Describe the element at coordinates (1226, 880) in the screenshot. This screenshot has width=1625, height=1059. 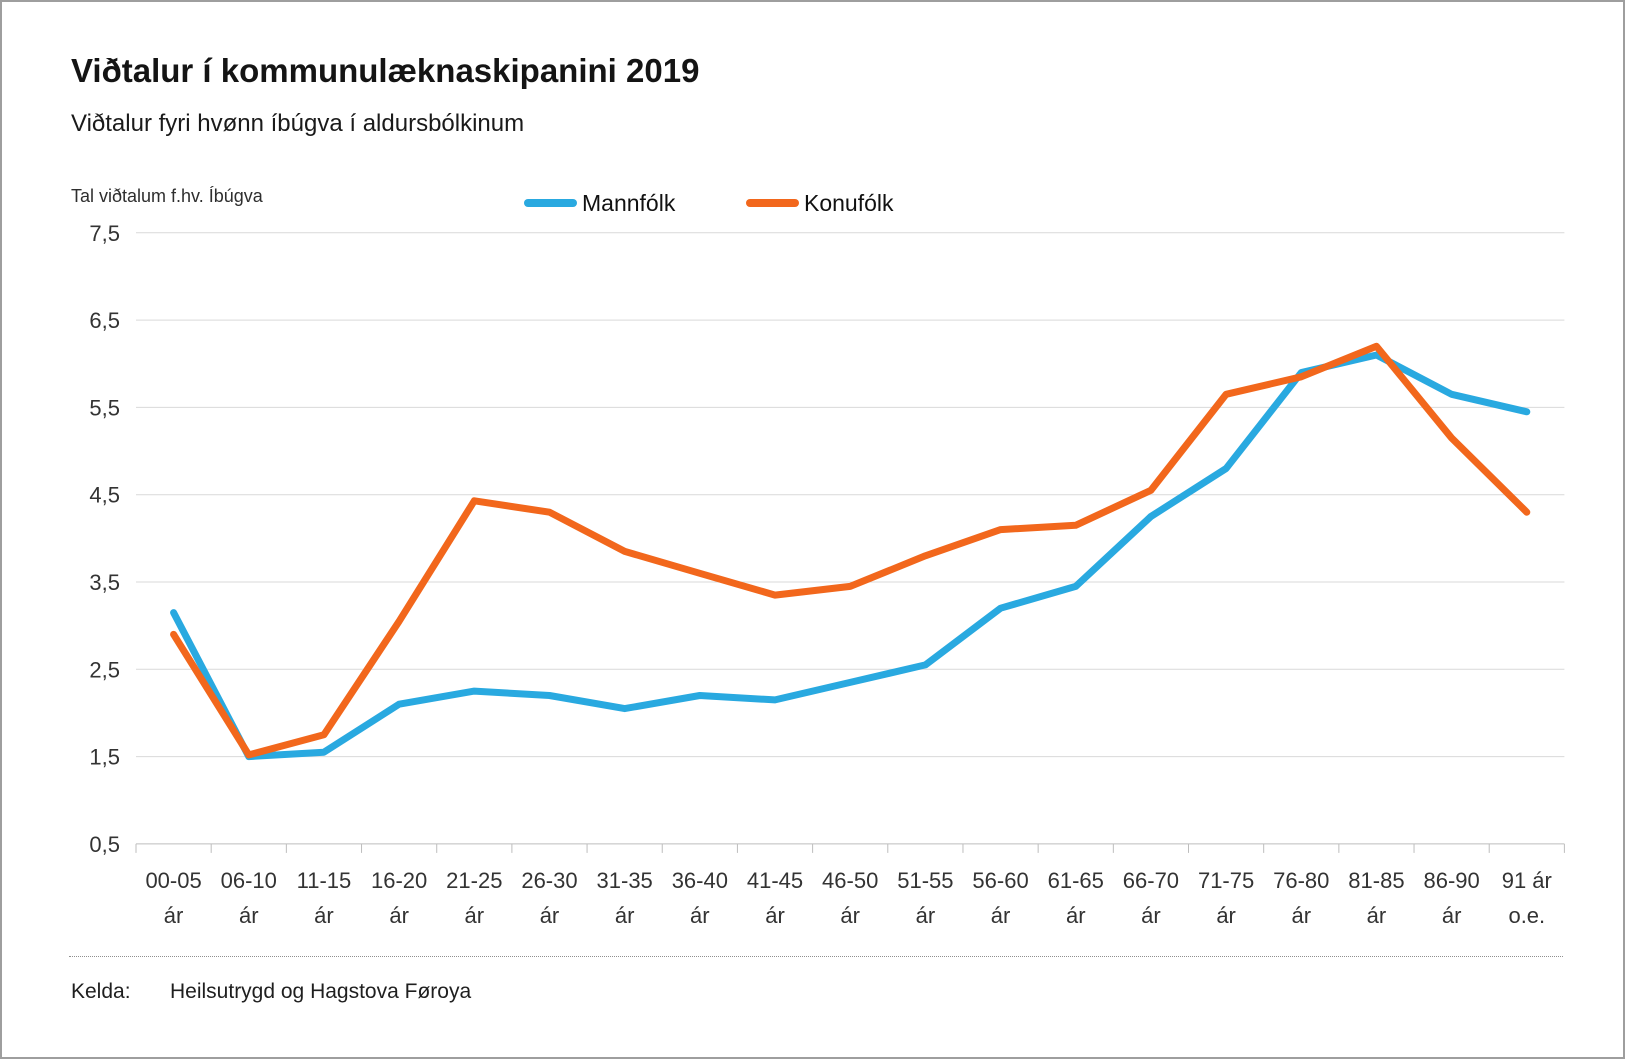
I see `x-tick-label: 71-75` at that location.